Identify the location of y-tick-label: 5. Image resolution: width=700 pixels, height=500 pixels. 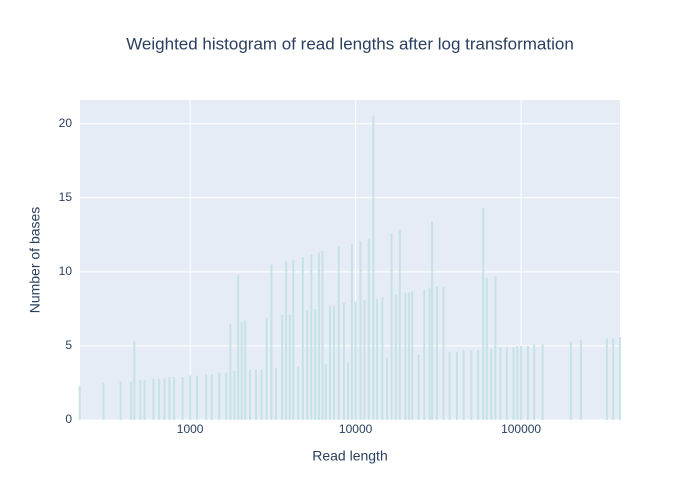
(68, 345).